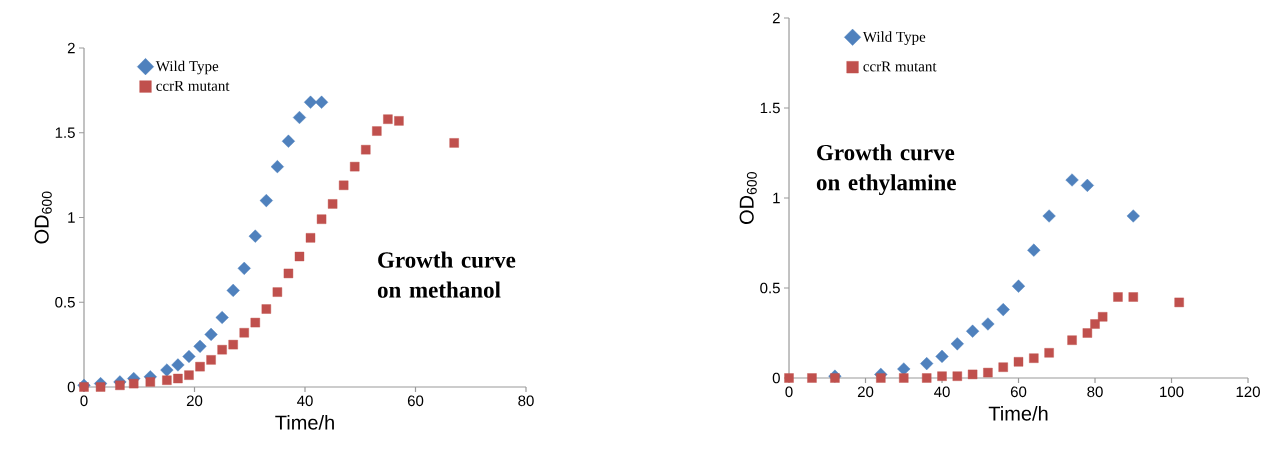 Image resolution: width=1268 pixels, height=464 pixels. What do you see at coordinates (446, 274) in the screenshot?
I see `annotation: Growth curve on methanol` at bounding box center [446, 274].